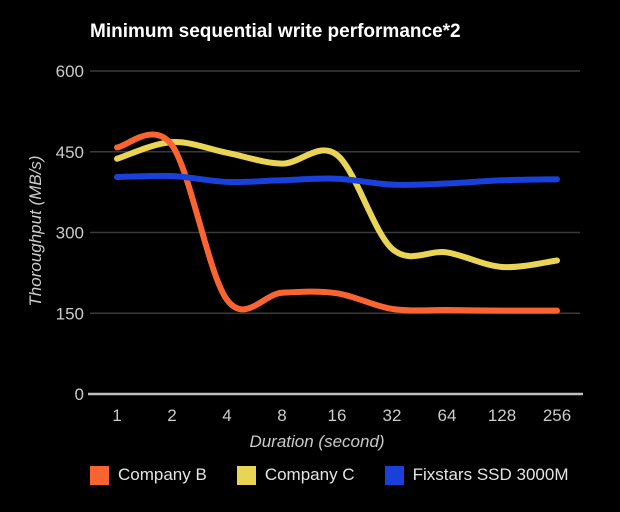  I want to click on legend: Company B Company C Fixstars SSD 3000M, so click(329, 475).